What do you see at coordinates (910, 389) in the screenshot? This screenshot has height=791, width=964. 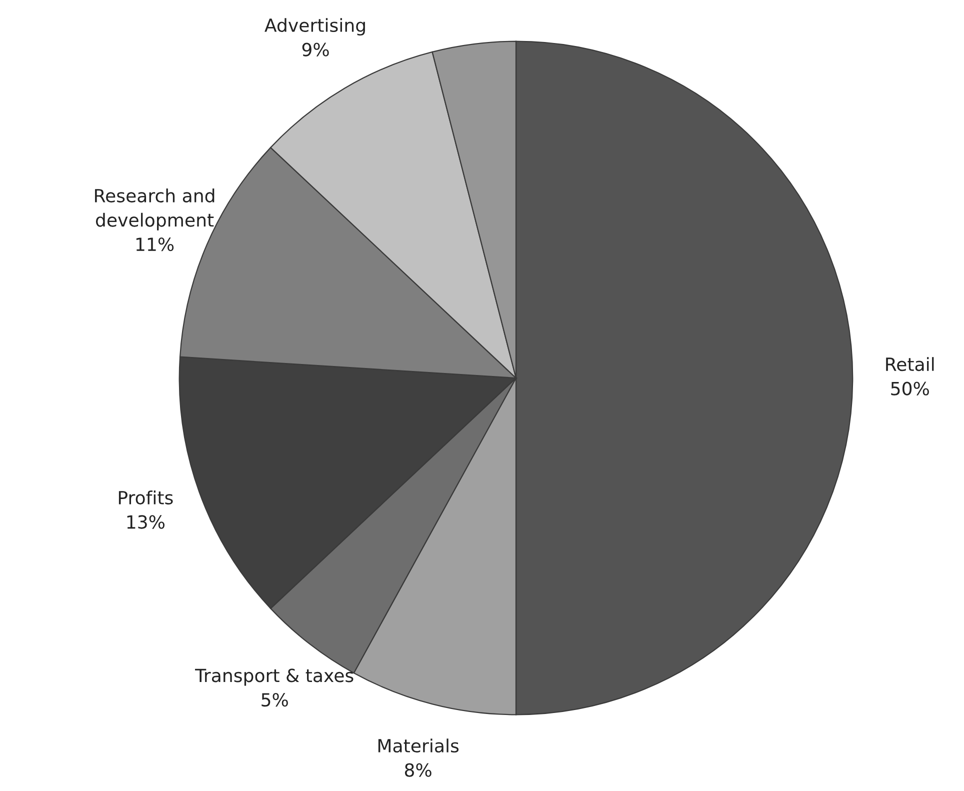 I see `data-label: 50%` at bounding box center [910, 389].